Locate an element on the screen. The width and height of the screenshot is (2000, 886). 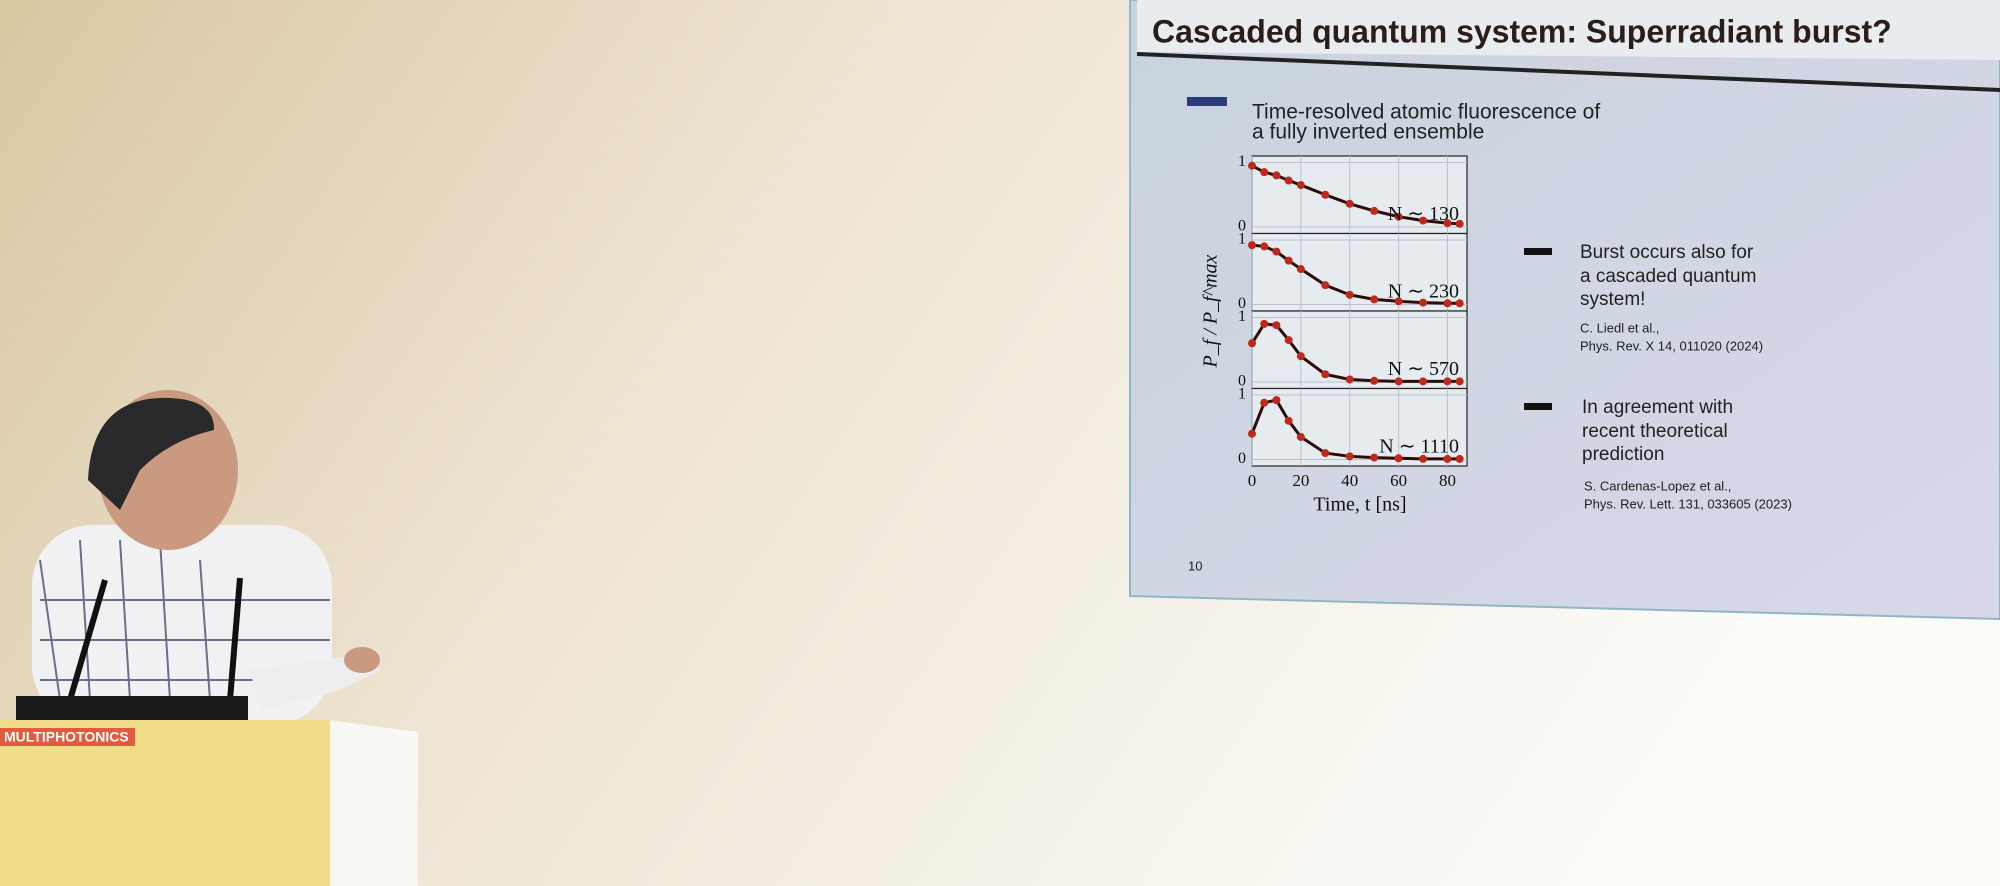
x-tick-label: 40 is located at coordinates (1349, 480).